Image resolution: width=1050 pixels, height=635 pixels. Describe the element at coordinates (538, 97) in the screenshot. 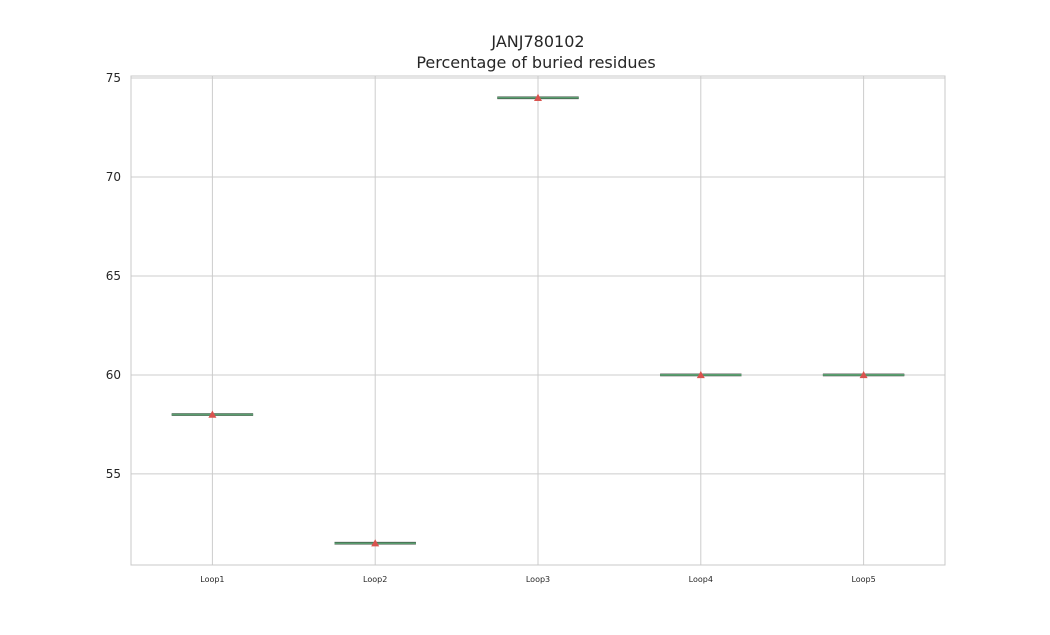

I see `mean-marker-loop3` at that location.